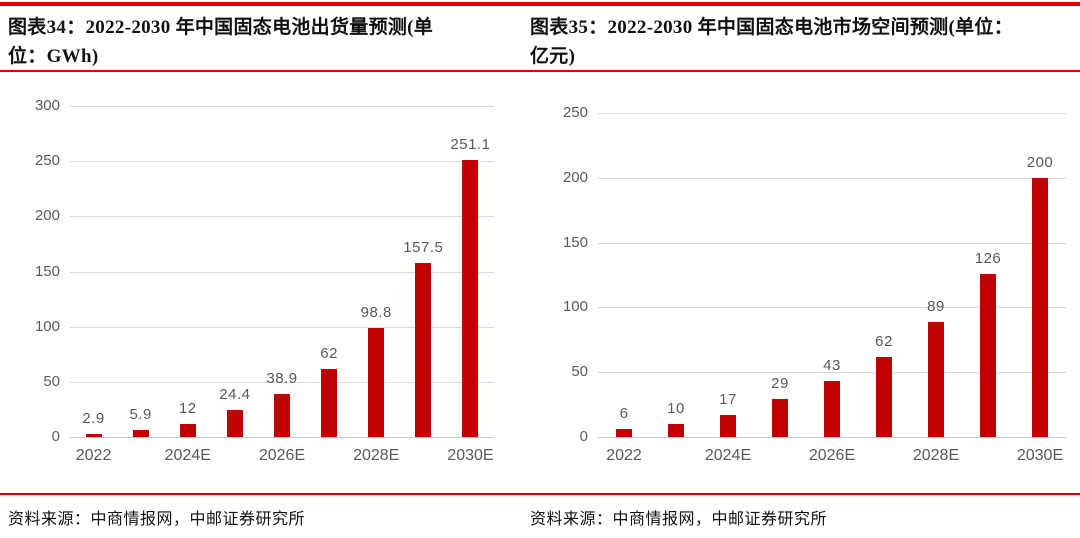  Describe the element at coordinates (936, 306) in the screenshot. I see `bar-value-label: 89` at that location.